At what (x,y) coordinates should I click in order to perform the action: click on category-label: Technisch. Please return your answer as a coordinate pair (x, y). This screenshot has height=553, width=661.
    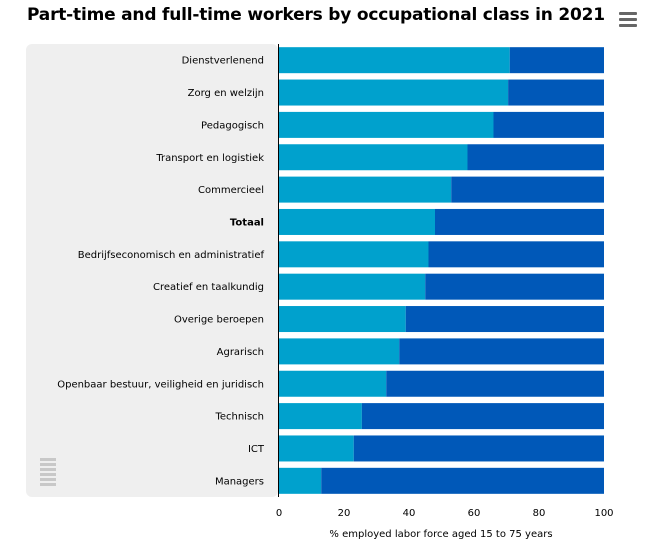
    Looking at the image, I should click on (239, 417).